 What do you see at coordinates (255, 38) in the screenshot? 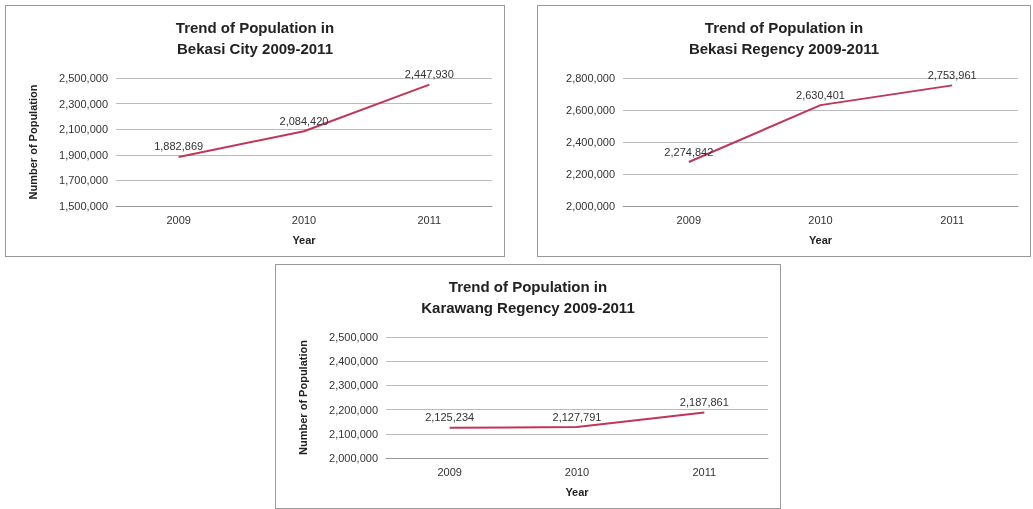
I see `chart-title: Trend of Population in Bekasi City 2009-2011` at bounding box center [255, 38].